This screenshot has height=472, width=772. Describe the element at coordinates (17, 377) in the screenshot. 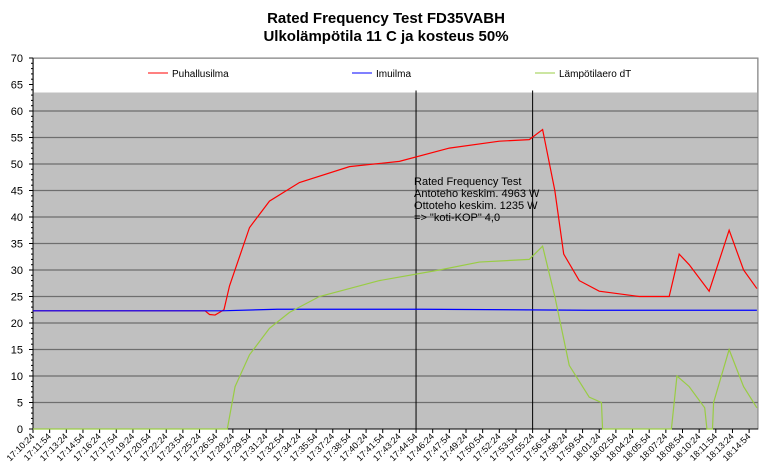

I see `y-tick-label: 10` at that location.